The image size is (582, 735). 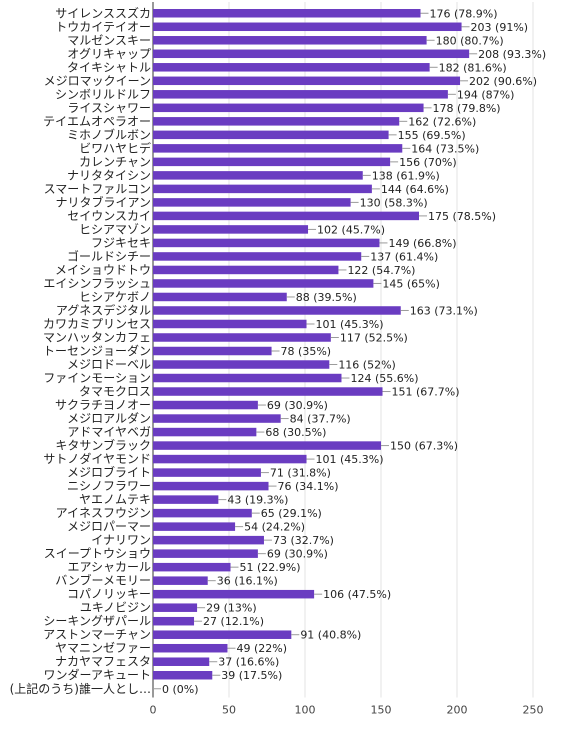 What do you see at coordinates (121, 540) in the screenshot?
I see `category-label: イナリワン` at bounding box center [121, 540].